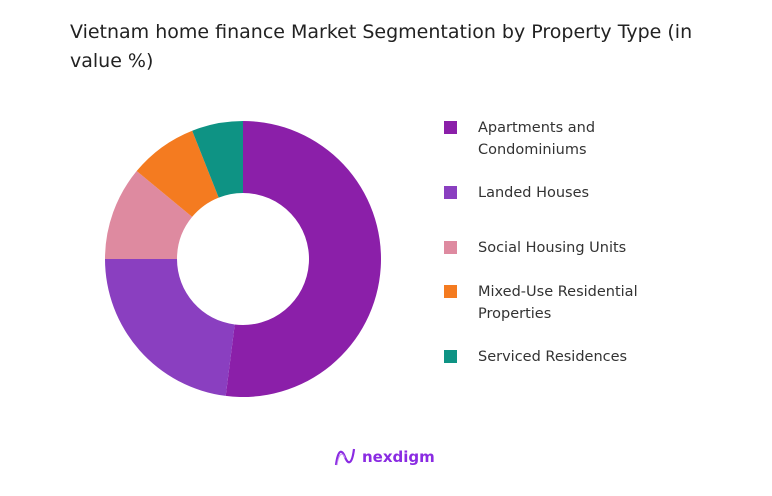 This screenshot has width=772, height=496. Describe the element at coordinates (537, 139) in the screenshot. I see `legend-label: Apartments and Condominiums` at that location.